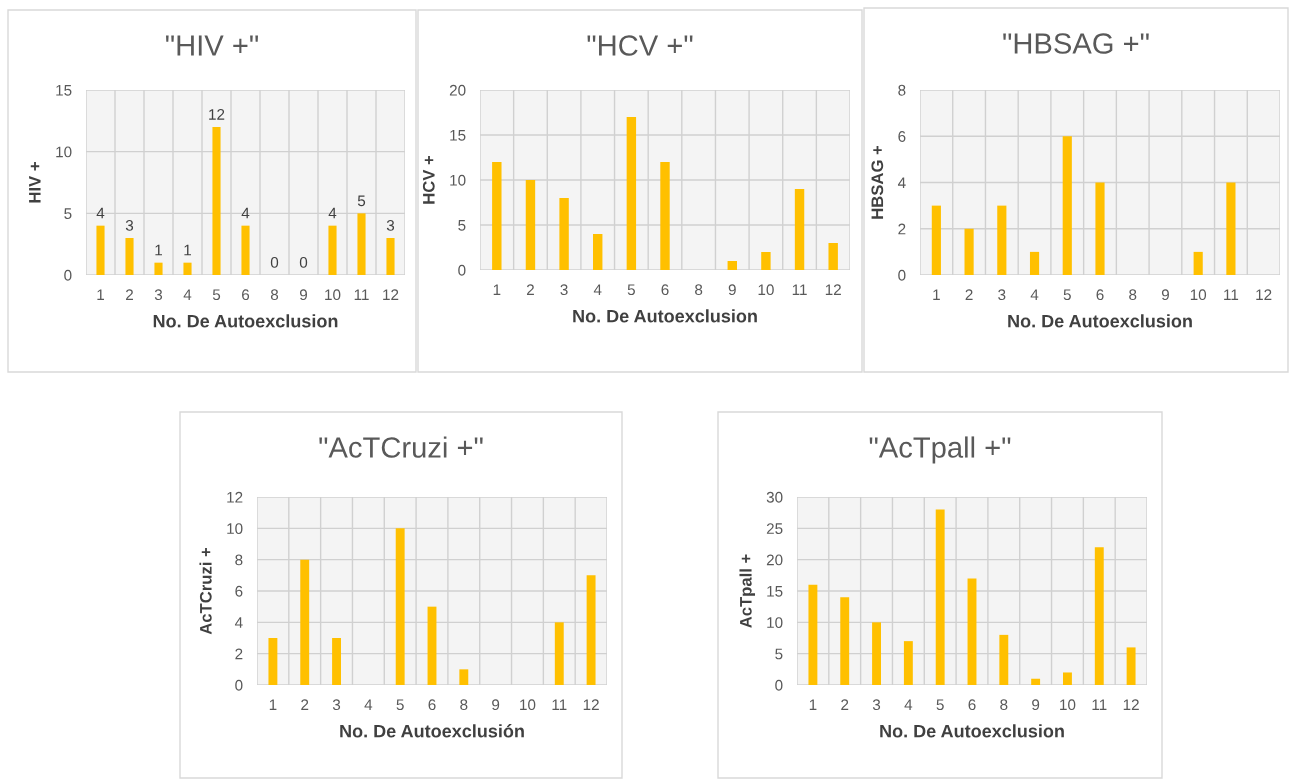  I want to click on chart-title: "HCV +", so click(640, 45).